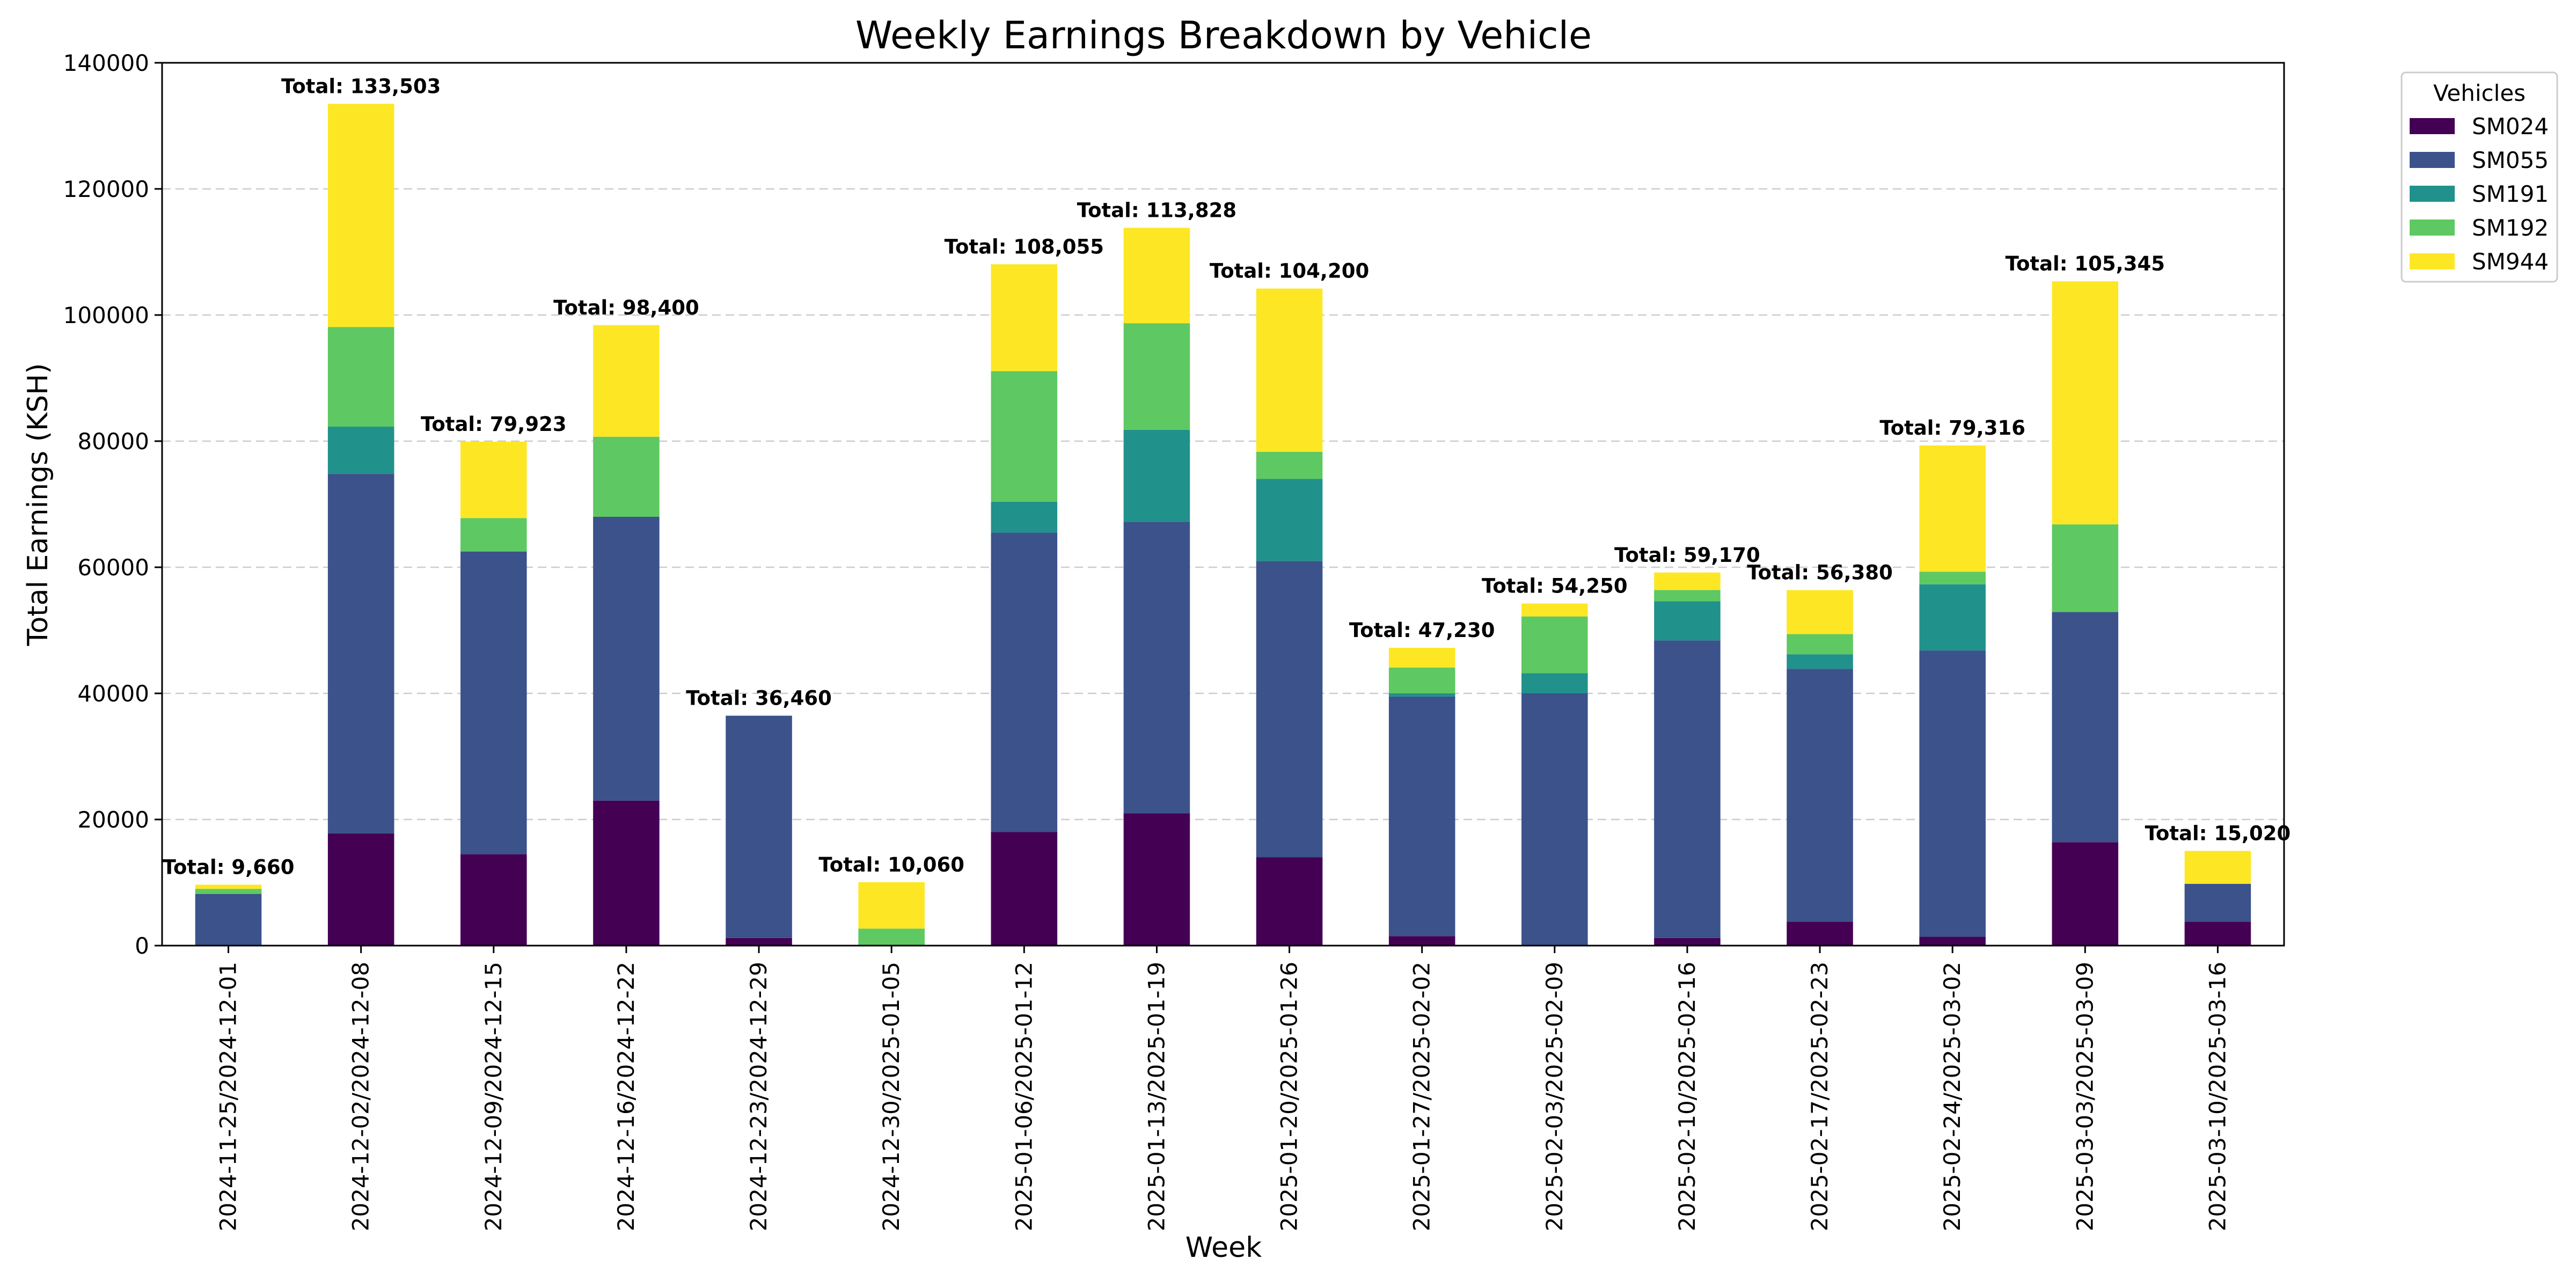 The image size is (2576, 1288). I want to click on x-tick-label: 2024-11-25/2024-12-01, so click(228, 1096).